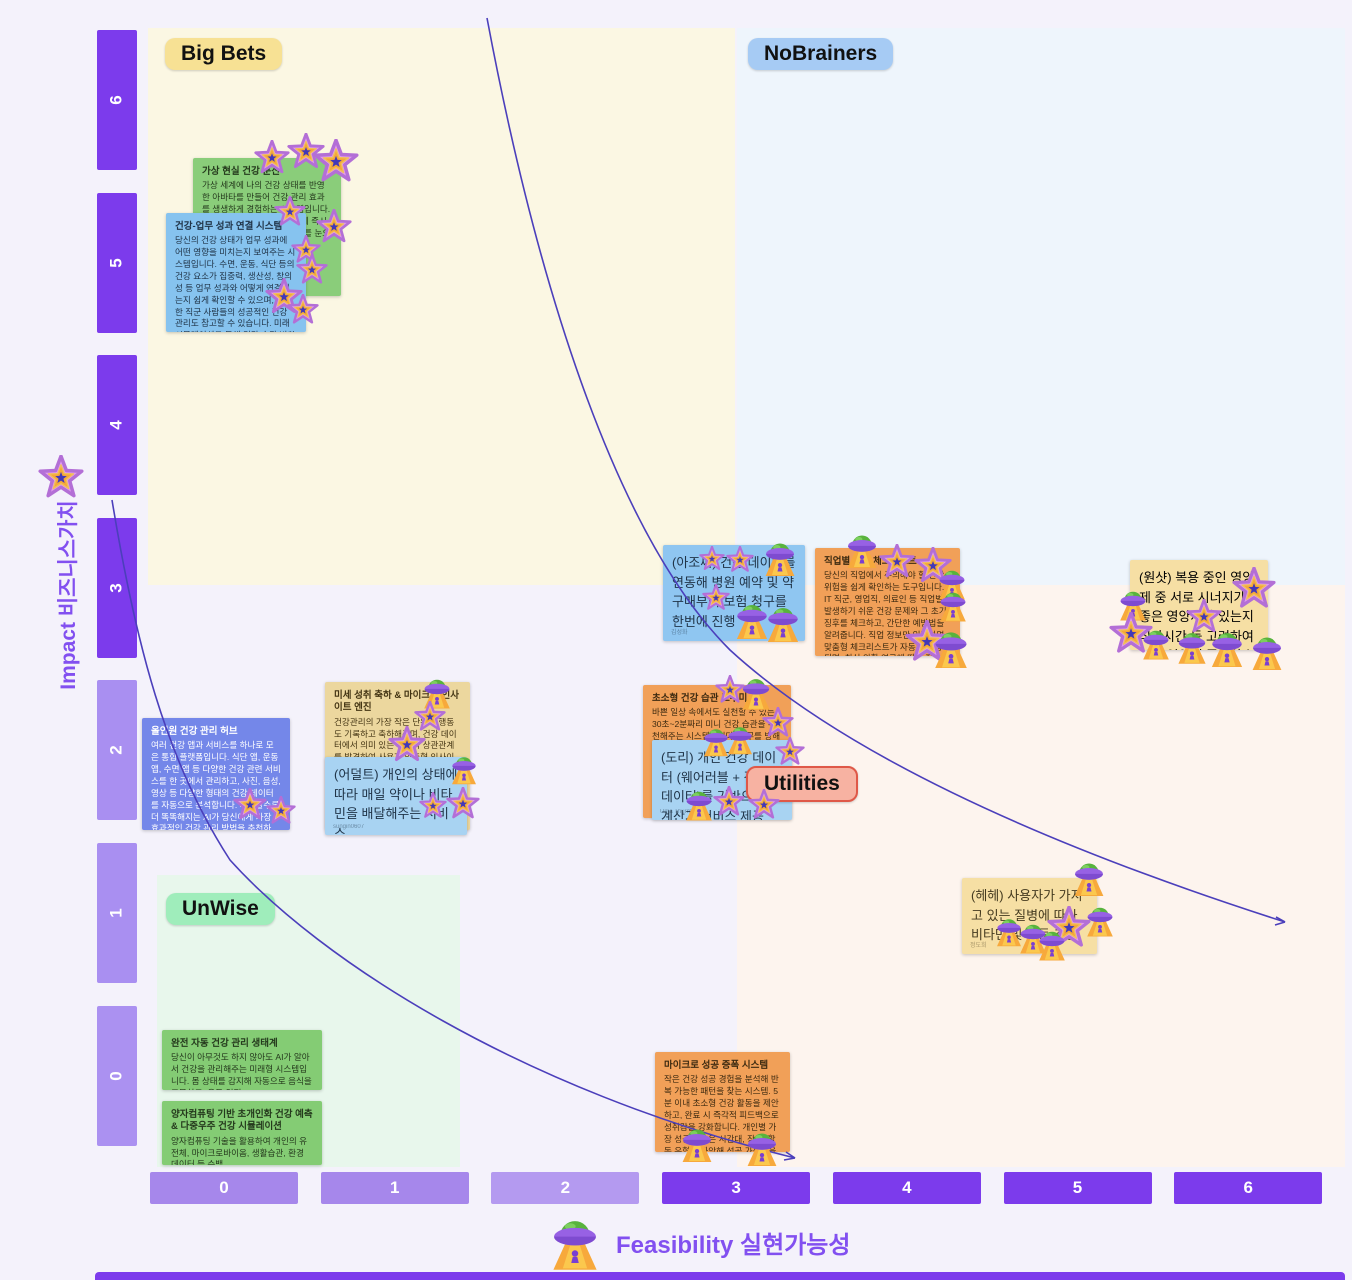  I want to click on y-axis-tick: 0, so click(117, 1075).